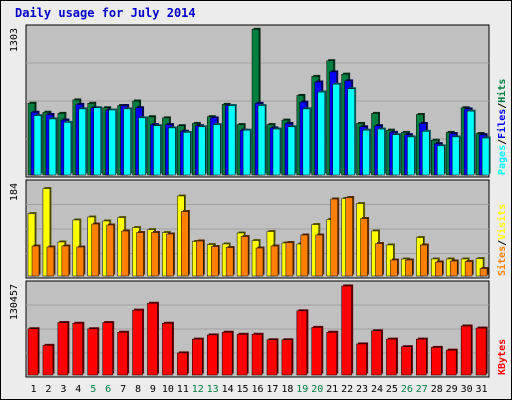  What do you see at coordinates (502, 160) in the screenshot?
I see `series-label-pages: Pages` at bounding box center [502, 160].